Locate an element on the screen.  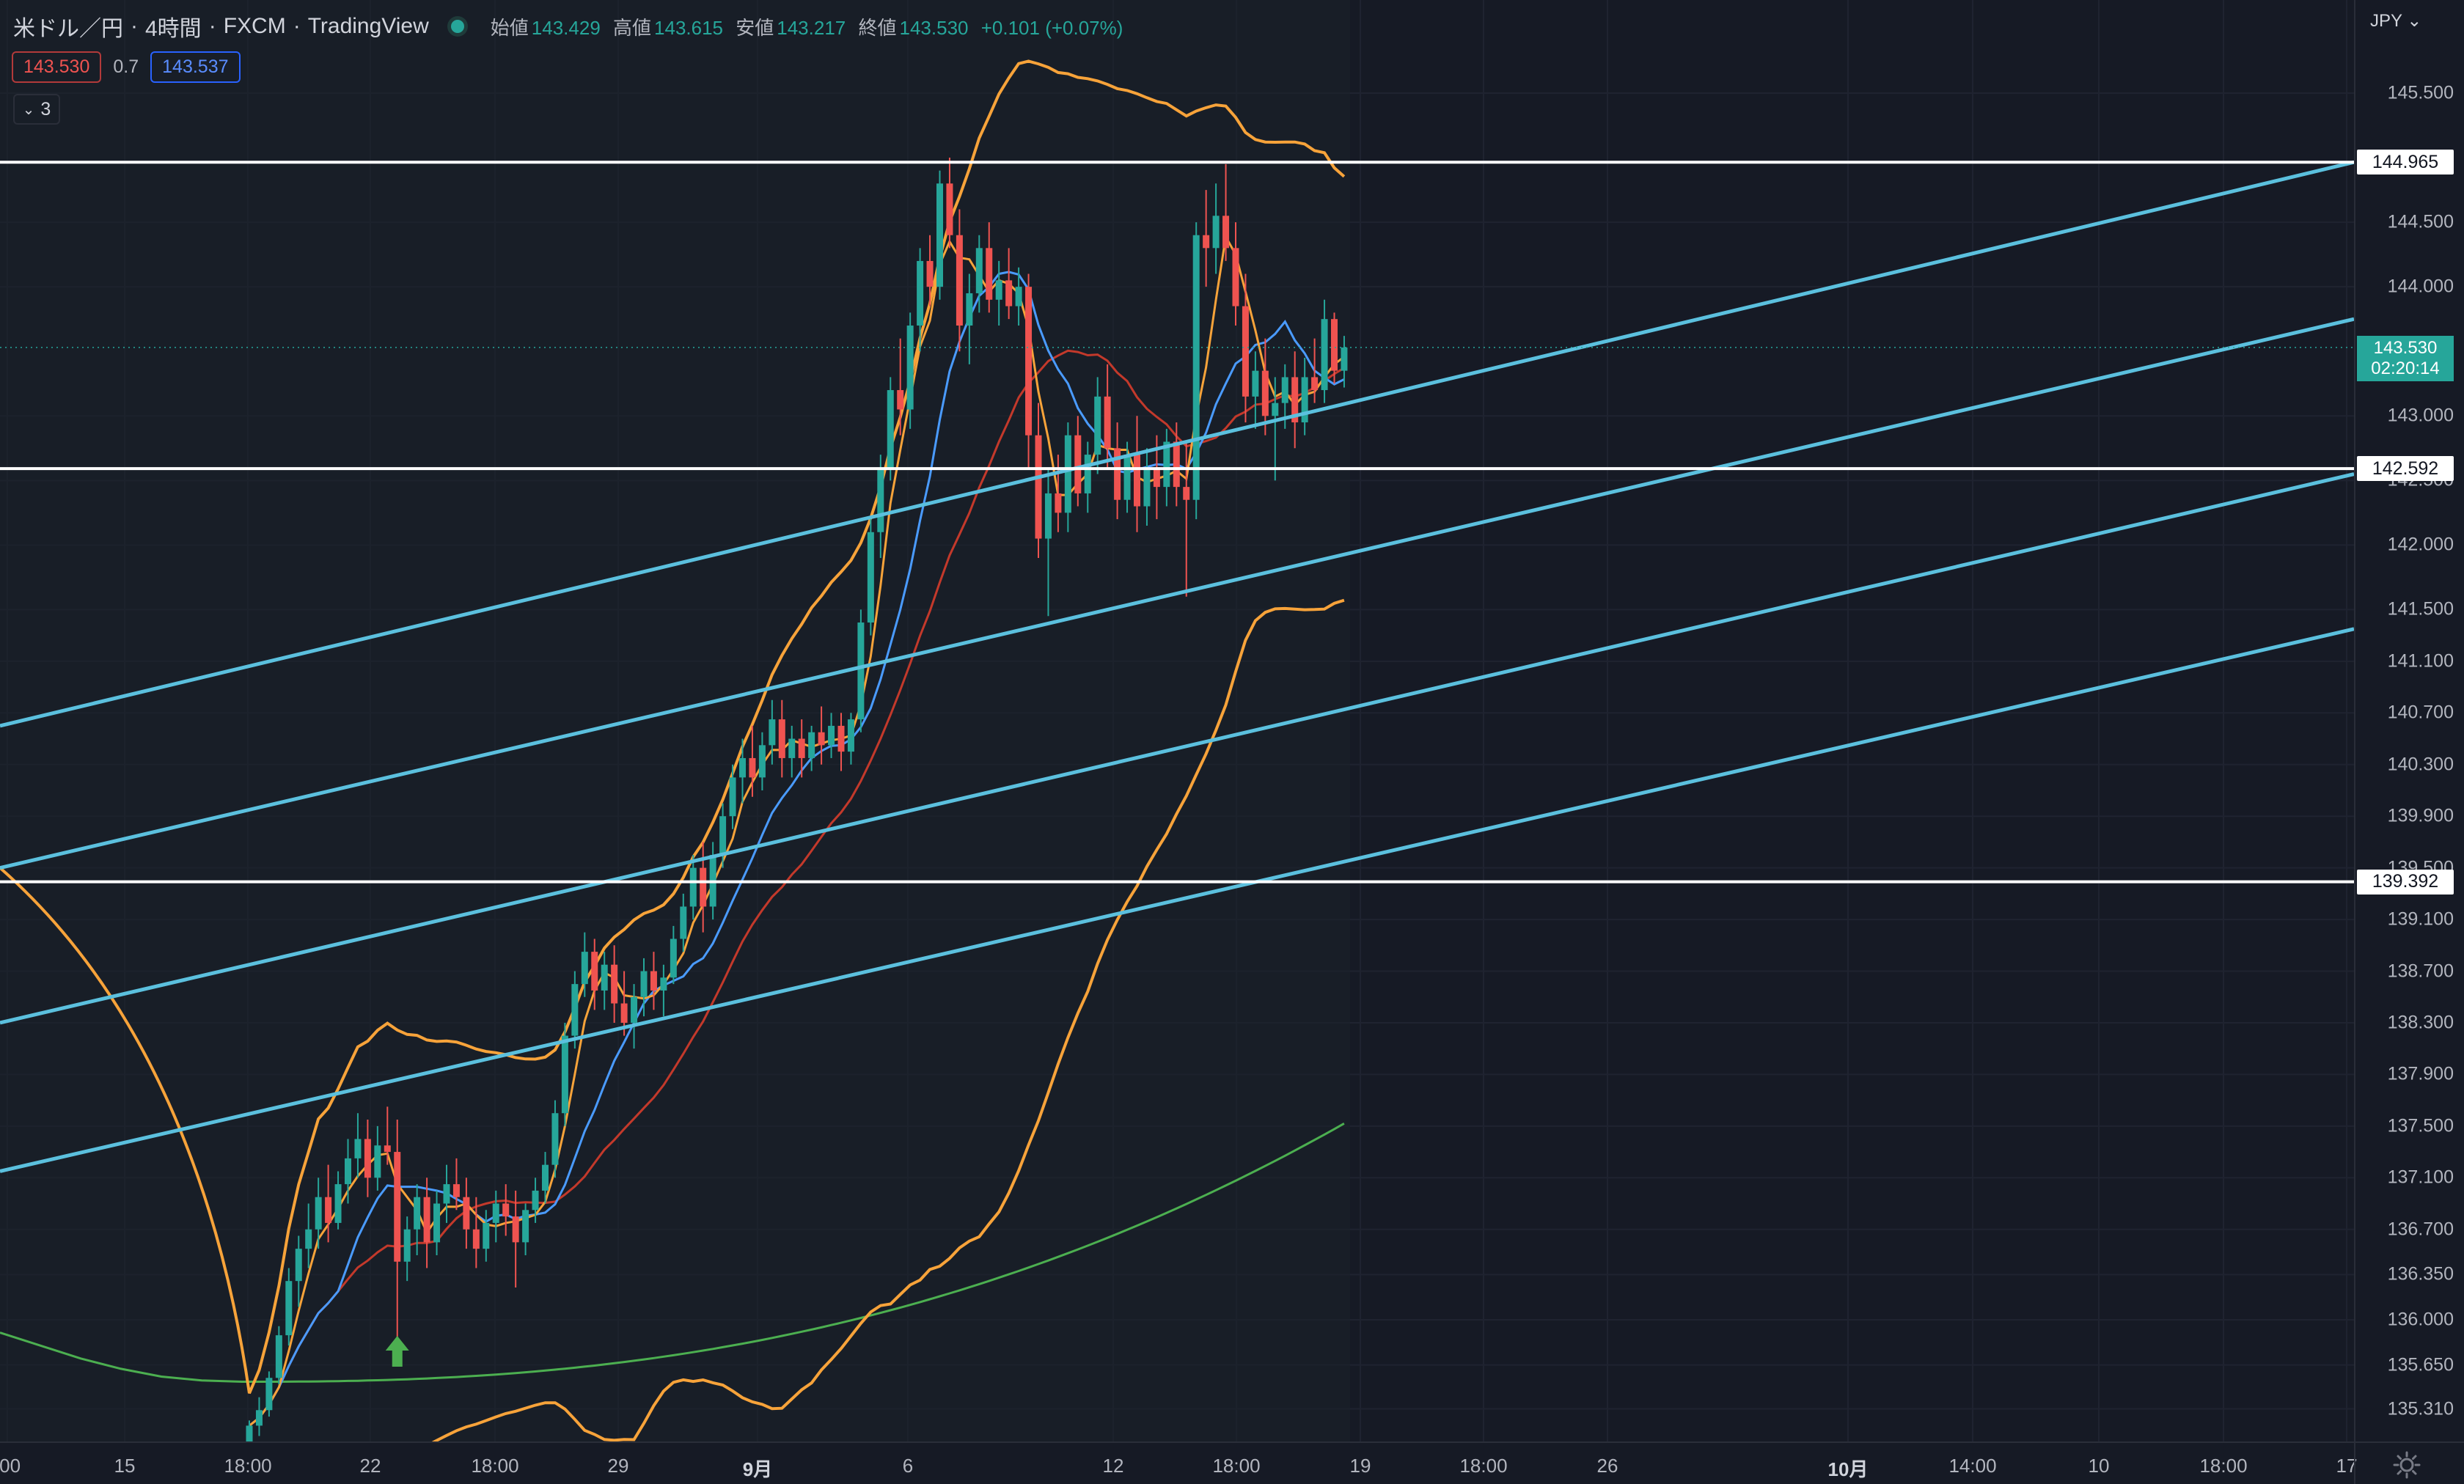
buy-signal-arrow-icon is located at coordinates (397, 1351).